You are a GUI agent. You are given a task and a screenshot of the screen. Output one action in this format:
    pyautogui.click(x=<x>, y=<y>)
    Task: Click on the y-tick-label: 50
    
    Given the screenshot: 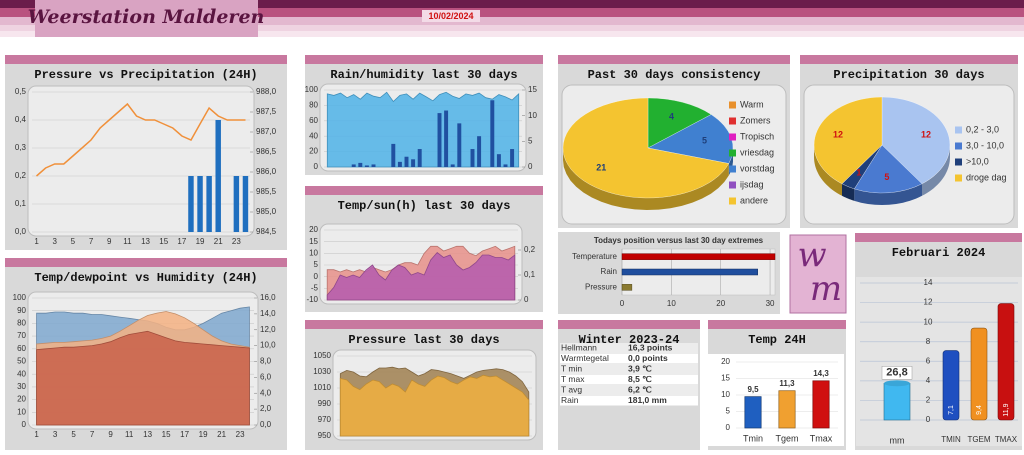 What is the action you would take?
    pyautogui.click(x=21, y=361)
    